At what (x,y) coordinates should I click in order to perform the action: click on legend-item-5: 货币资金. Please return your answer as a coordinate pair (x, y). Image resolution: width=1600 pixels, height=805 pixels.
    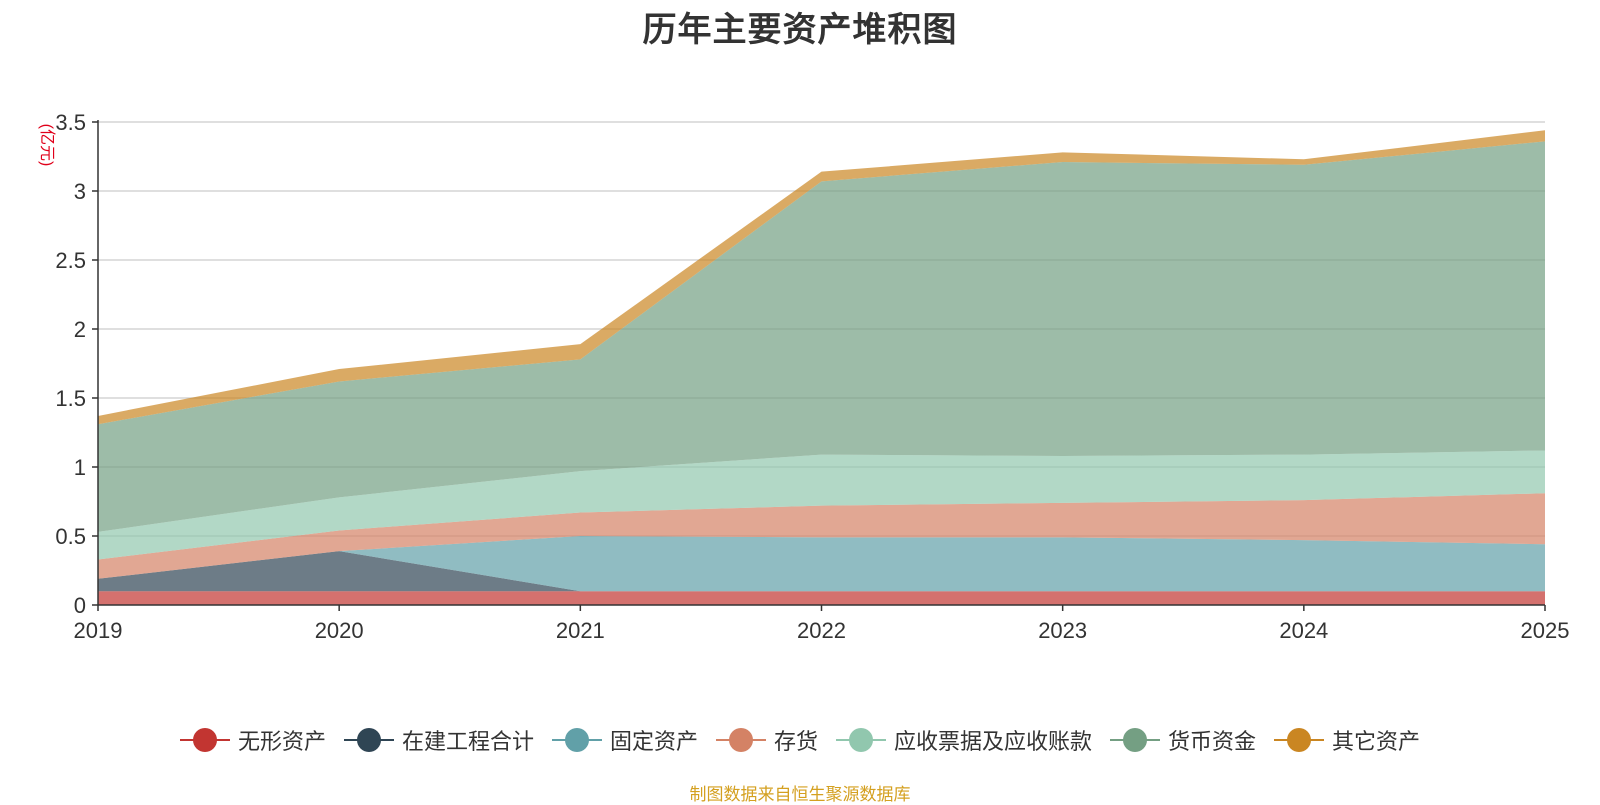
    Looking at the image, I should click on (1183, 740).